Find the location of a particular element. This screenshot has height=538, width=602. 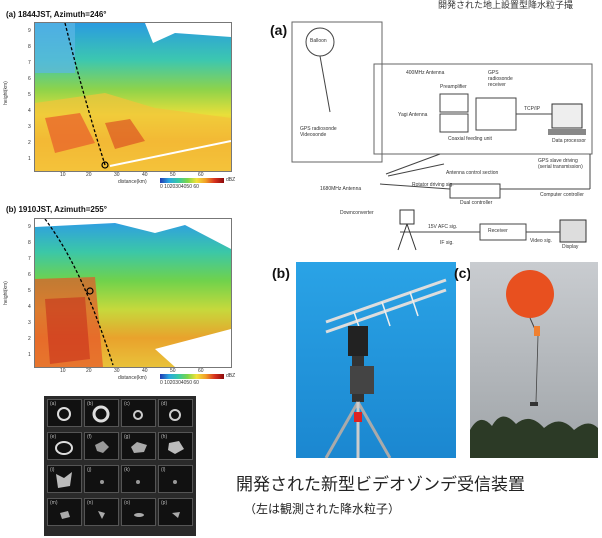

particle-cell: (i) is located at coordinates (64, 479).